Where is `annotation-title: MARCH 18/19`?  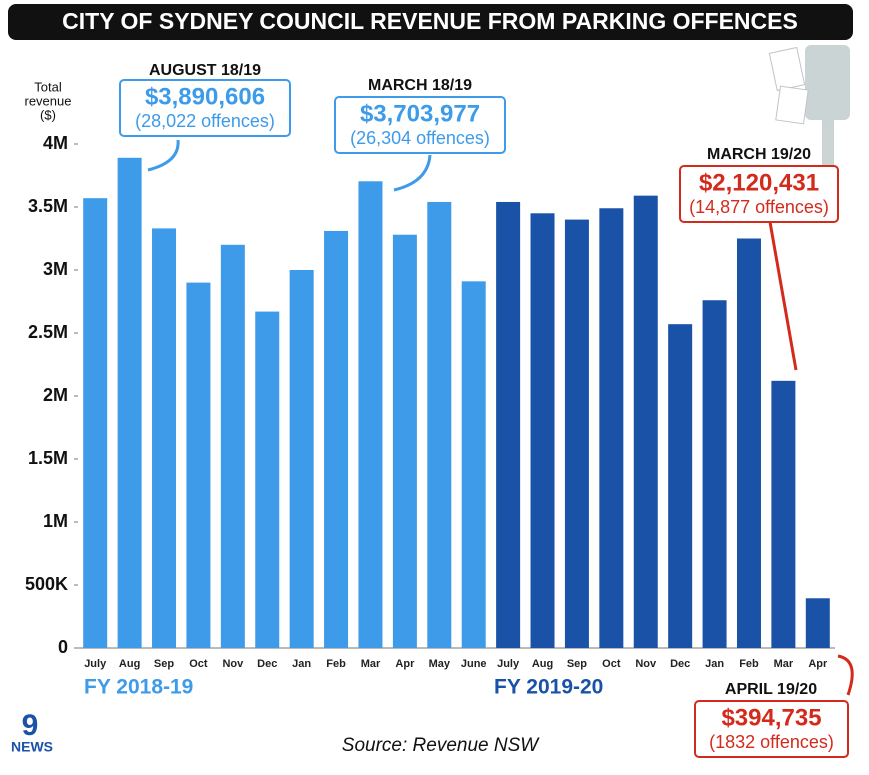
annotation-title: MARCH 18/19 is located at coordinates (420, 85).